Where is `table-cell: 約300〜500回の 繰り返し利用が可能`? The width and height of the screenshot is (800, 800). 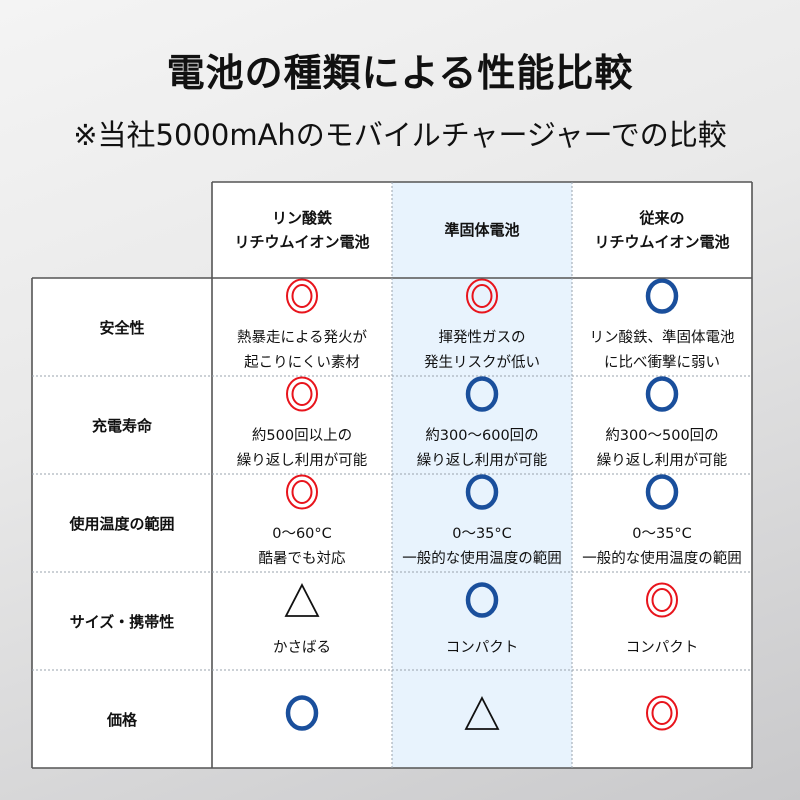
table-cell: 約300〜500回の 繰り返し利用が可能 is located at coordinates (662, 425).